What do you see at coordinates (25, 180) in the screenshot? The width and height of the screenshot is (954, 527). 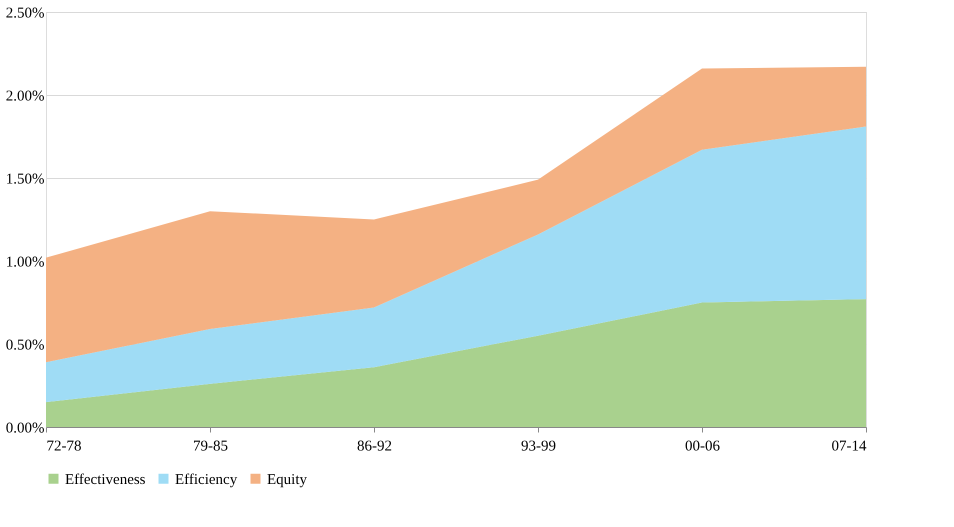 I see `y-tick-label: 1.50%` at bounding box center [25, 180].